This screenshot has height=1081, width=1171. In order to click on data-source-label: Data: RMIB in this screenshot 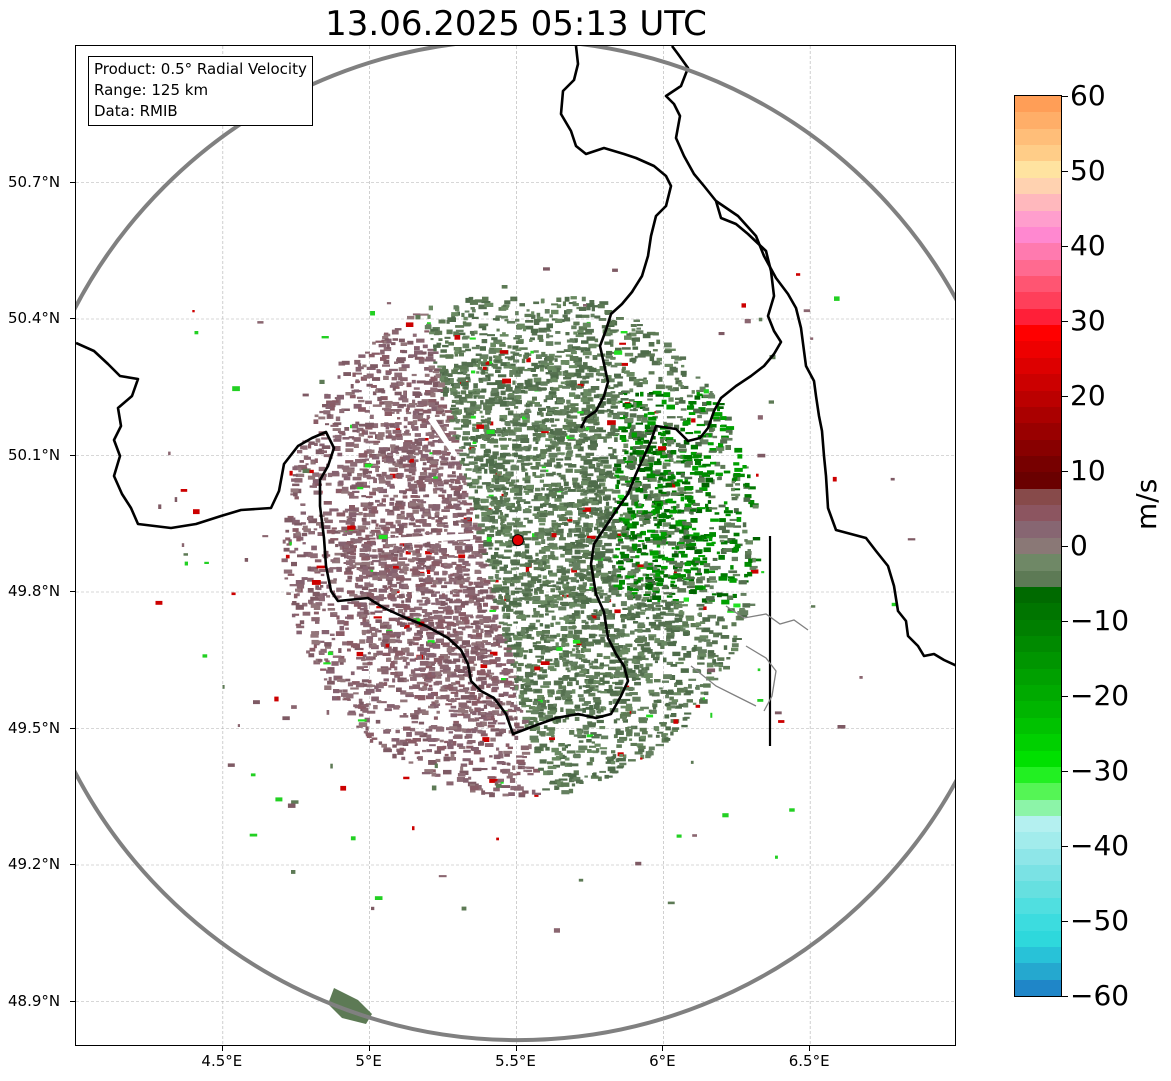, I will do `click(136, 111)`.